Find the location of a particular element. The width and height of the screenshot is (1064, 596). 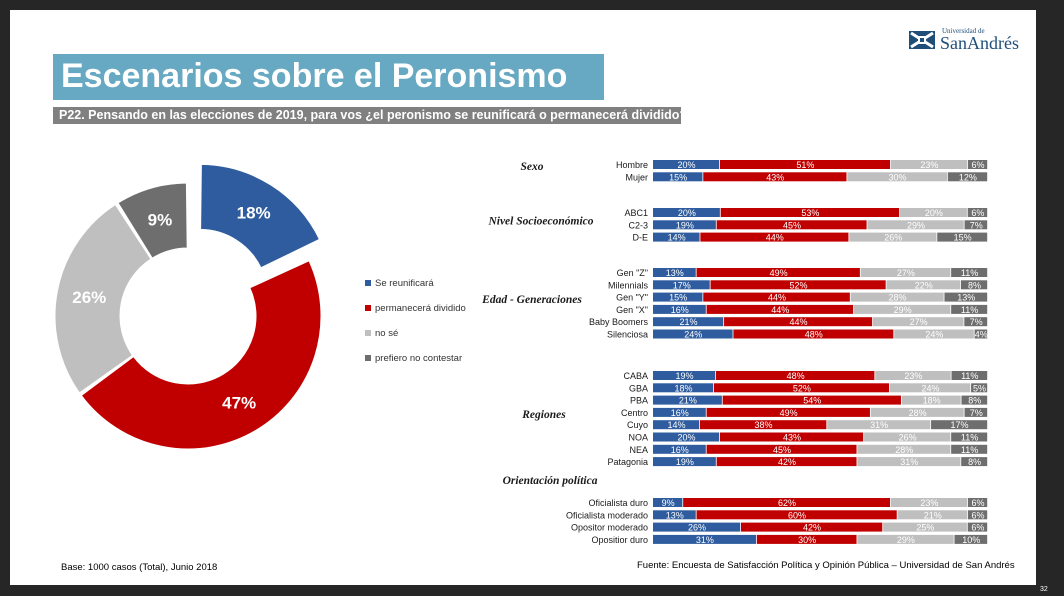

bar-value-label: 42% is located at coordinates (812, 528).